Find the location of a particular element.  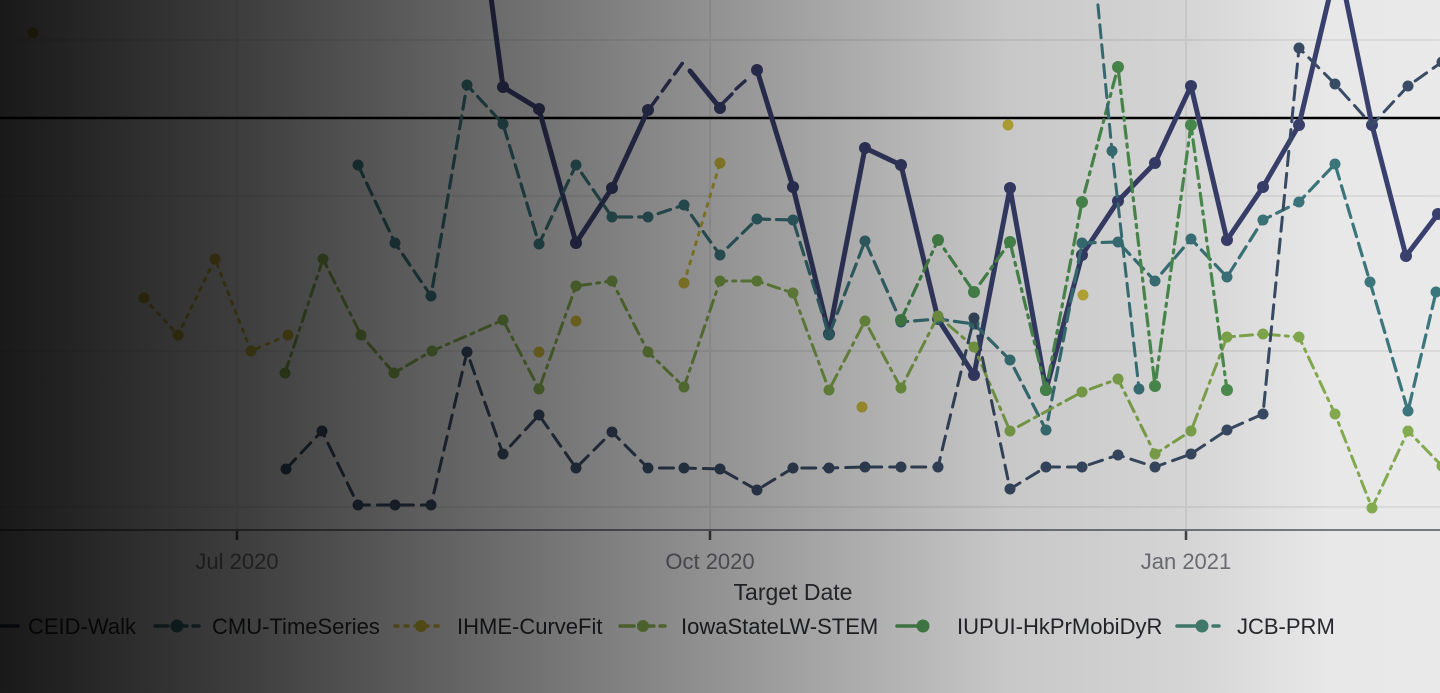

svg-text: JCB-PRM is located at coordinates (1286, 626).